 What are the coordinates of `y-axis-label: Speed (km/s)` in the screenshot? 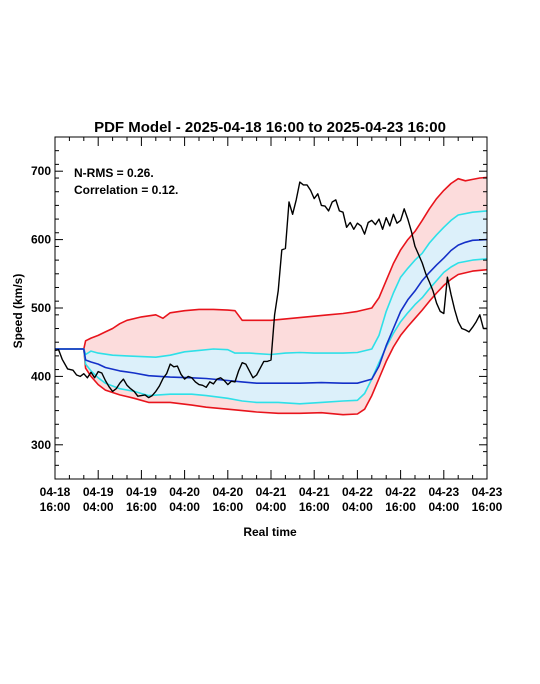 It's located at (18, 311).